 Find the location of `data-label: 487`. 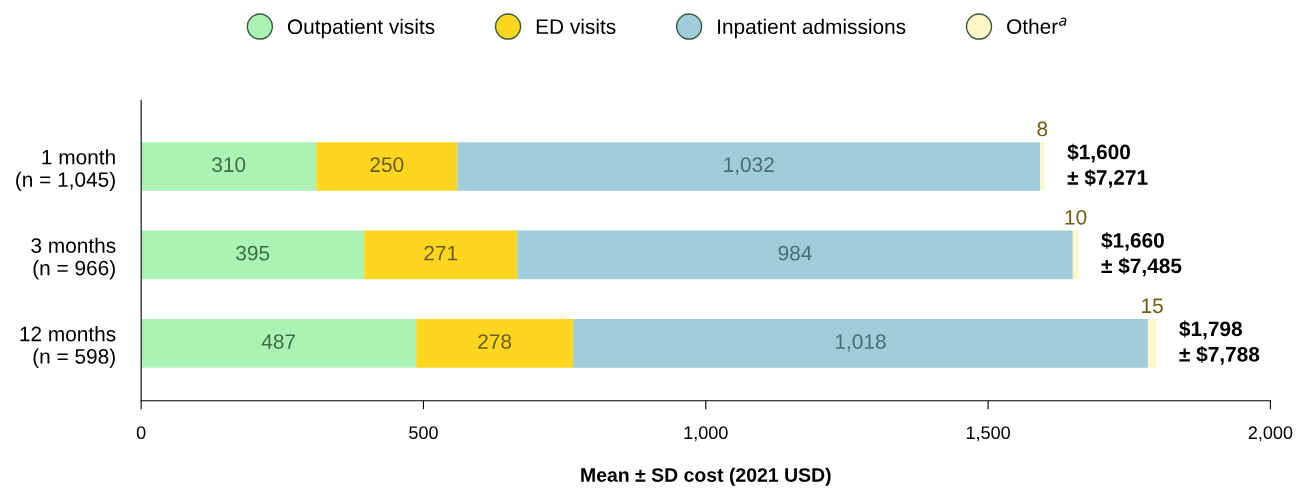

data-label: 487 is located at coordinates (278, 341).